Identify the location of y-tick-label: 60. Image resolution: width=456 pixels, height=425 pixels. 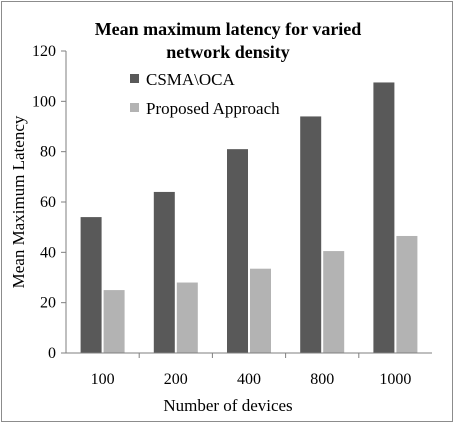
(48, 202).